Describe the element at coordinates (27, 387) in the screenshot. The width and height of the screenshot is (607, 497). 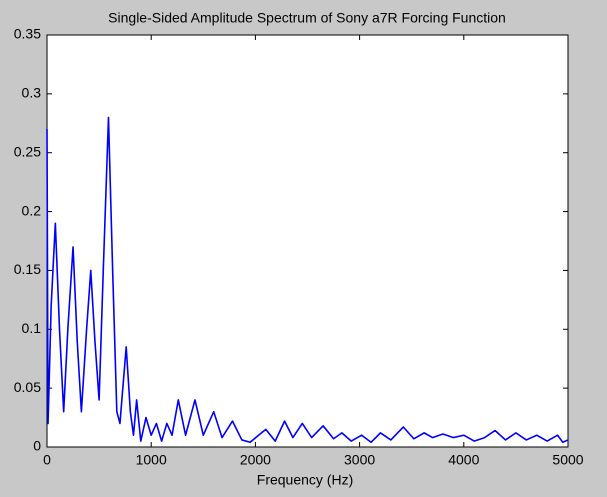
I see `y-tick-label: 0.05` at that location.